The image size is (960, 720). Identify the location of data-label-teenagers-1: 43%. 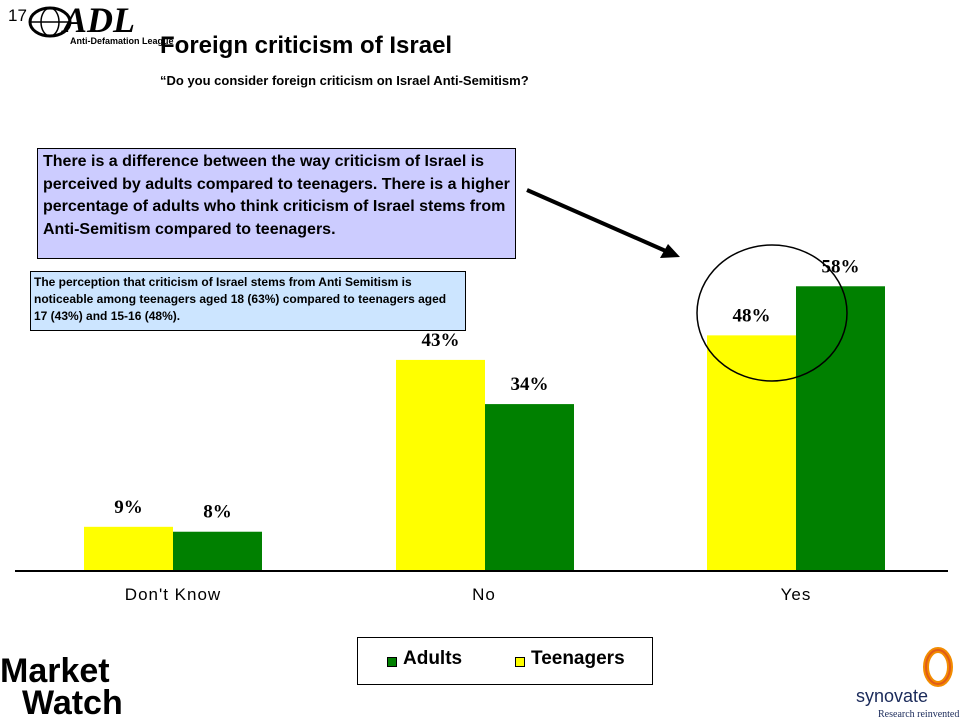
(441, 340).